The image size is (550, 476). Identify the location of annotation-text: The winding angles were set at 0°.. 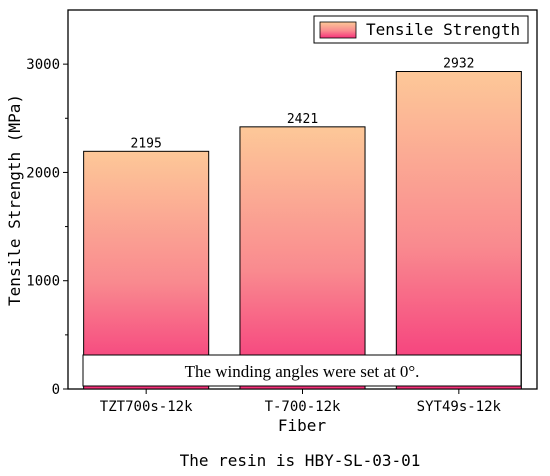
(302, 371).